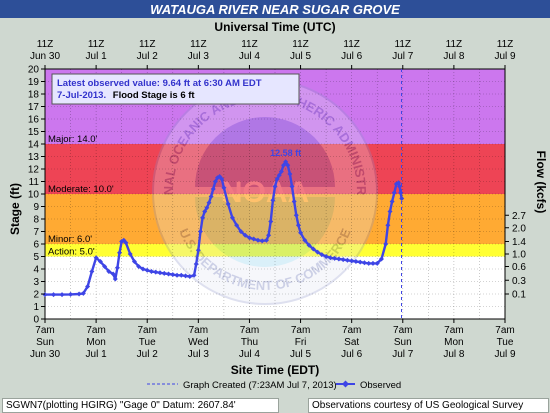  Describe the element at coordinates (519, 295) in the screenshot. I see `flow-tick-label: 0.1` at that location.